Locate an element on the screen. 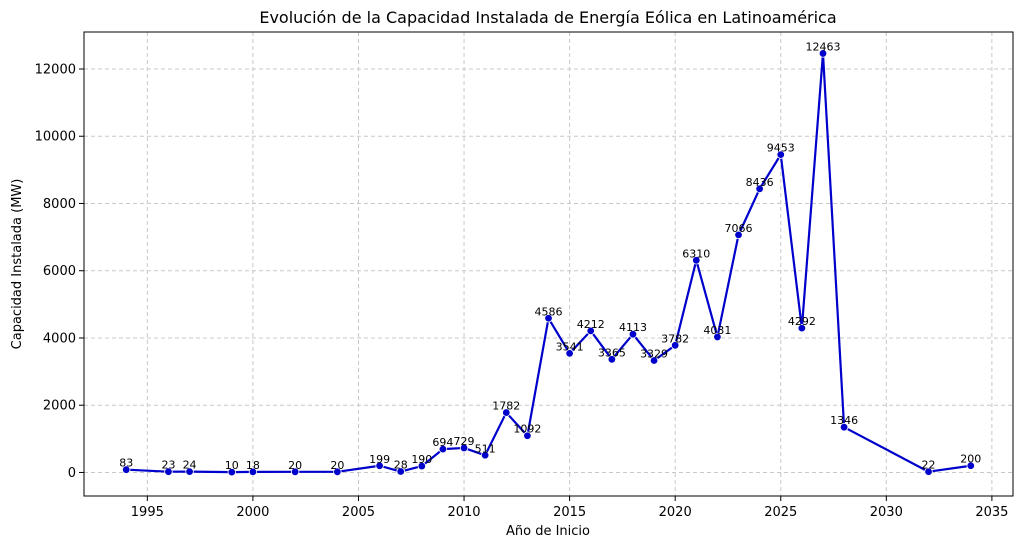  data-label: 199 is located at coordinates (379, 459).